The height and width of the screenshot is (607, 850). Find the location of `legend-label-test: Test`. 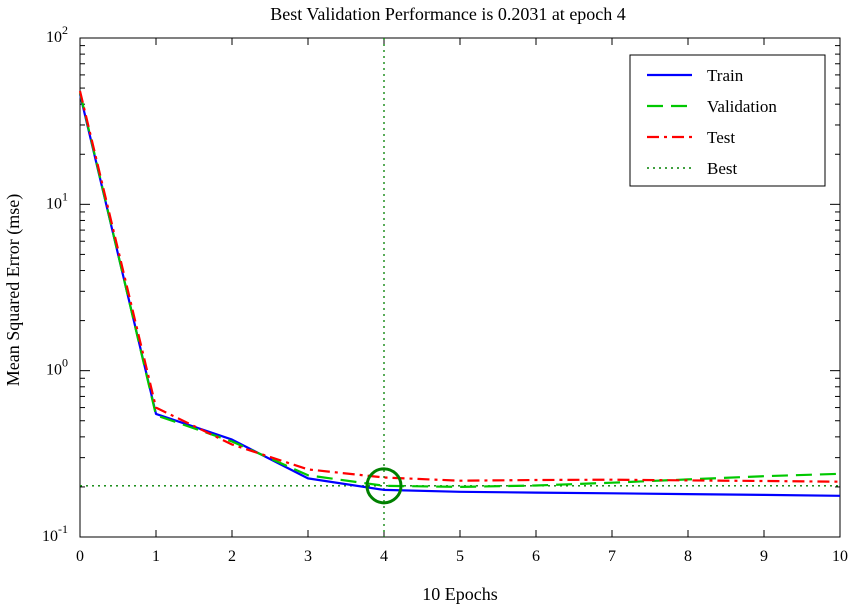

legend-label-test: Test is located at coordinates (721, 137).